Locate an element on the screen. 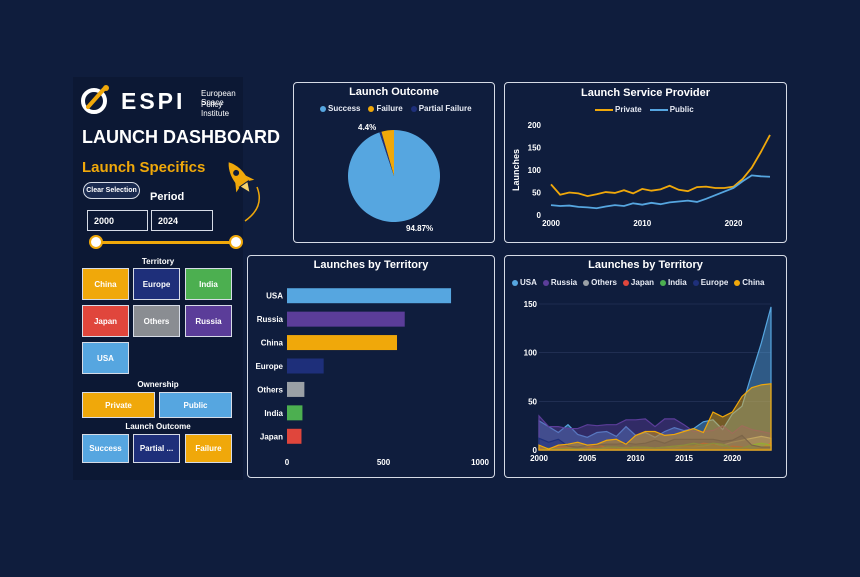  legend-swatch-india is located at coordinates (663, 282).